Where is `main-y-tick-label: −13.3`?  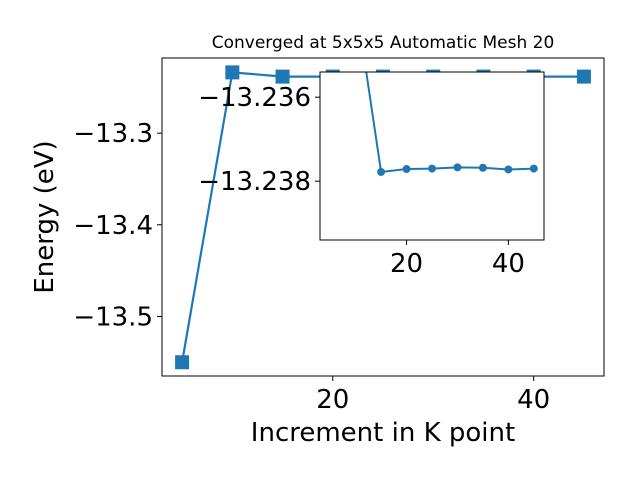 main-y-tick-label: −13.3 is located at coordinates (113, 134).